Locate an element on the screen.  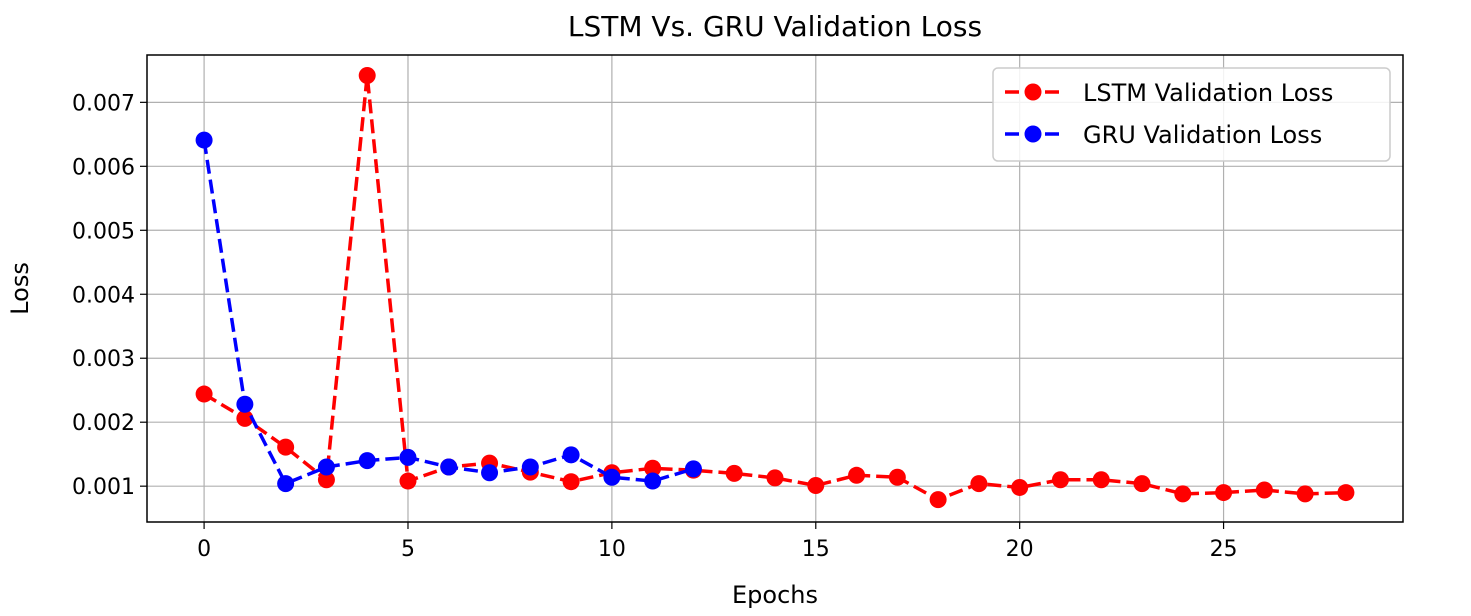
y-tick-label: 0.004 is located at coordinates (103, 295).